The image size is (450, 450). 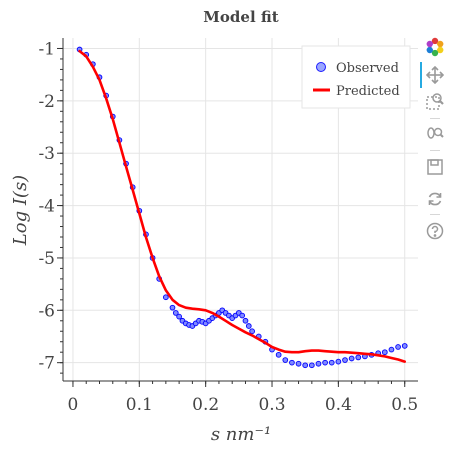 I want to click on y-tick-label: -6, so click(x=46, y=311).